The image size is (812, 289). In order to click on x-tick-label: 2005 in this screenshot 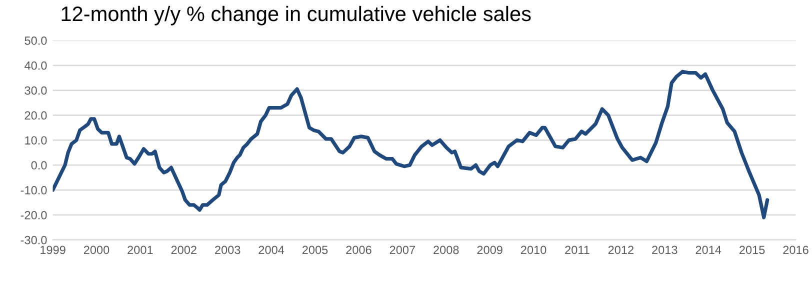, I will do `click(315, 250)`.